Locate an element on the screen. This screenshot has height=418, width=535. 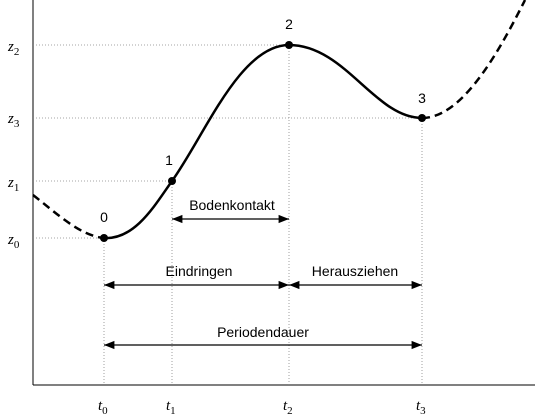
curve-dashed-end is located at coordinates (474, 60).